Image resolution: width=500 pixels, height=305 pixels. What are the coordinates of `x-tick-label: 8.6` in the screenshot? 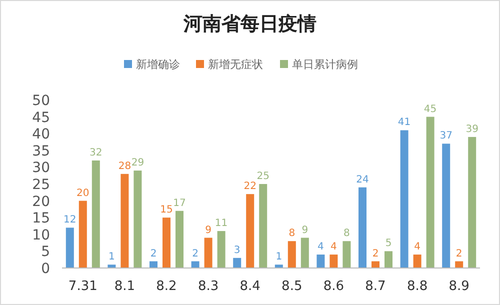 It's located at (333, 286).